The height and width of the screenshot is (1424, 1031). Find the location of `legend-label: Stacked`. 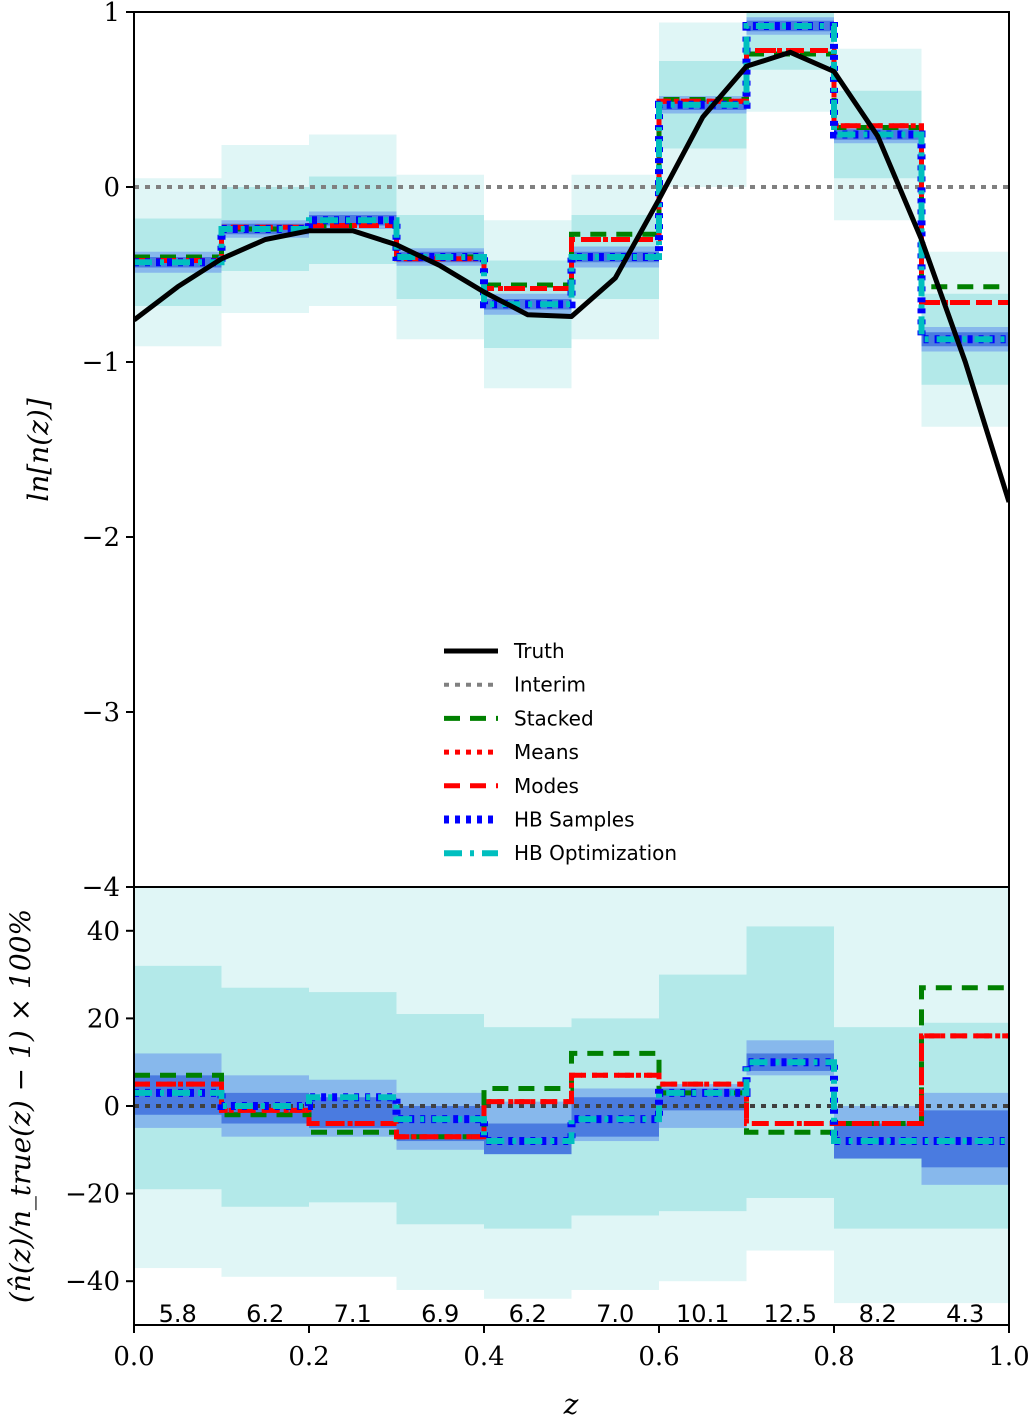

legend-label: Stacked is located at coordinates (554, 718).